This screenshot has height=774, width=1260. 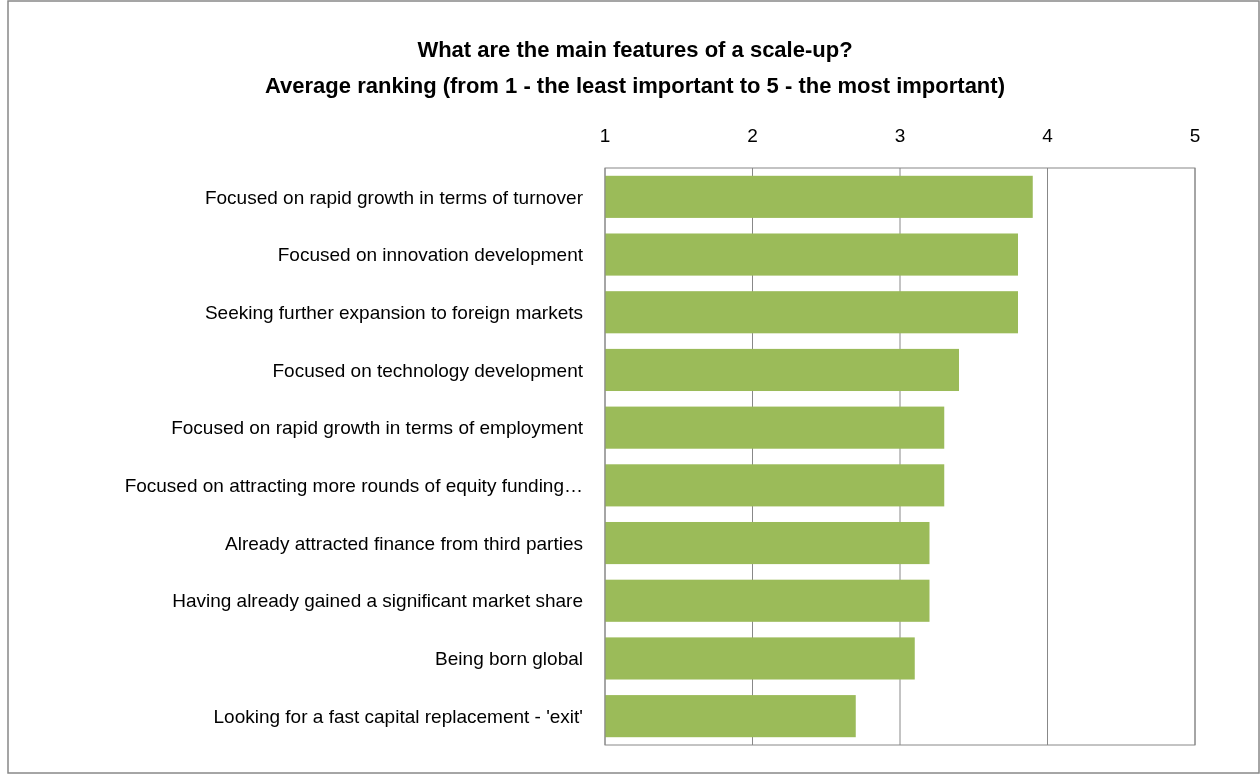 What do you see at coordinates (509, 659) in the screenshot?
I see `y-tick-label: Being born global` at bounding box center [509, 659].